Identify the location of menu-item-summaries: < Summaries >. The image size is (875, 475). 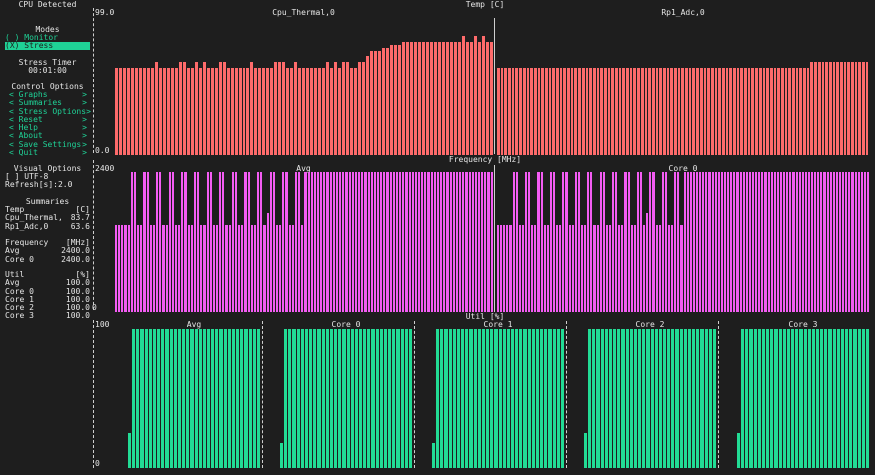
(48, 103).